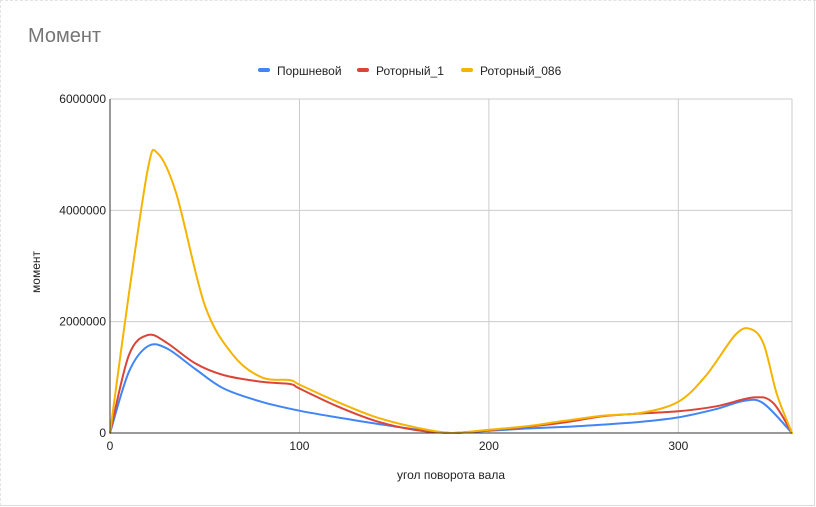  I want to click on x-tick-label: 300, so click(678, 446).